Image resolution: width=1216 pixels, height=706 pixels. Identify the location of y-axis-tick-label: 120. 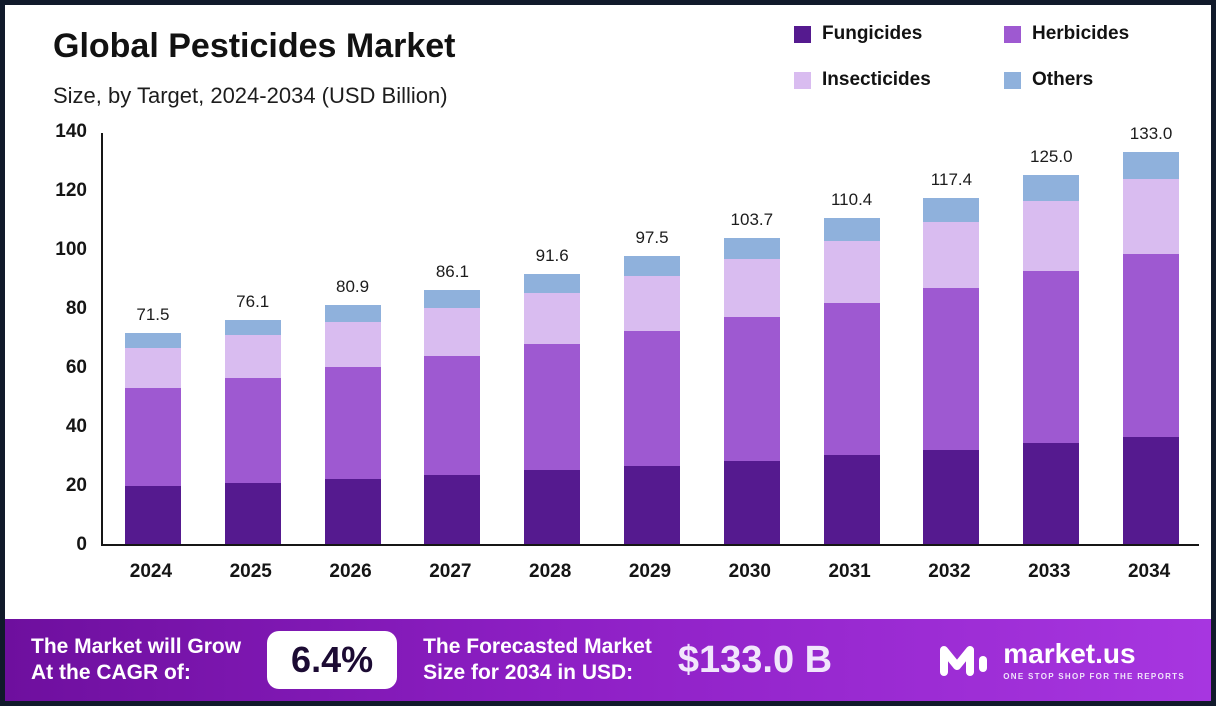
(71, 190).